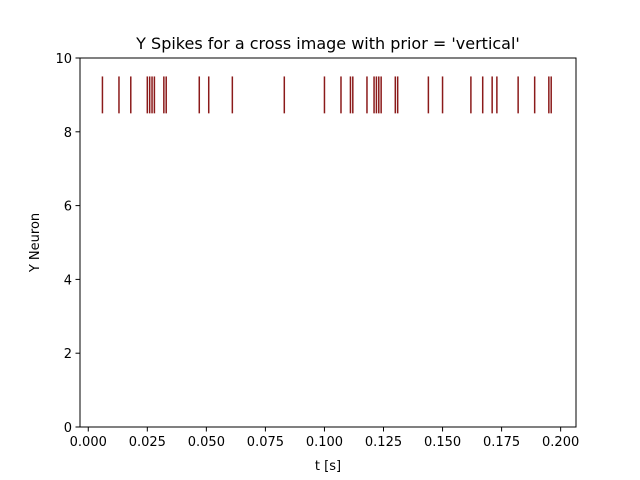 Image resolution: width=640 pixels, height=480 pixels. I want to click on x-tick-label: 0.100, so click(324, 442).